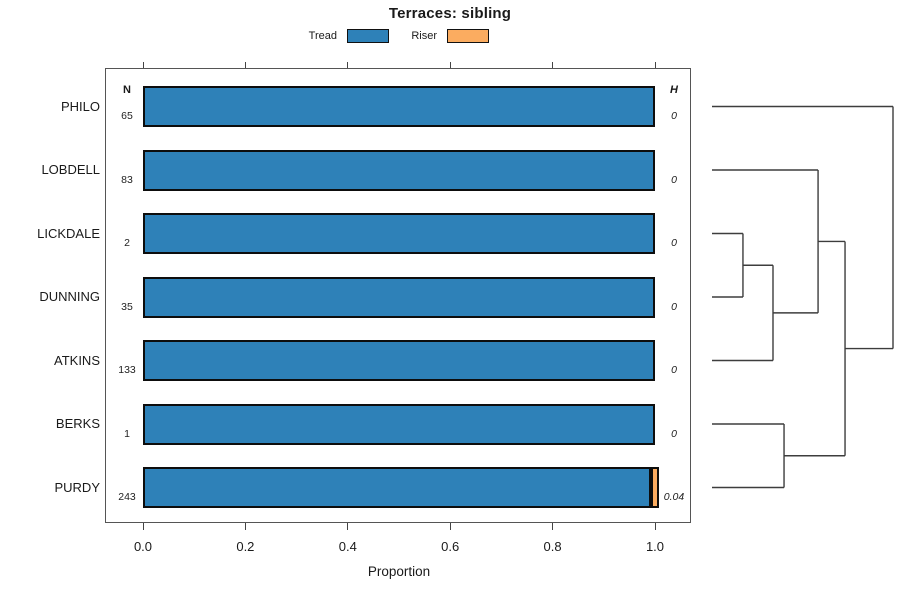 The height and width of the screenshot is (600, 900). Describe the element at coordinates (674, 497) in the screenshot. I see `h-value: 0.04` at that location.